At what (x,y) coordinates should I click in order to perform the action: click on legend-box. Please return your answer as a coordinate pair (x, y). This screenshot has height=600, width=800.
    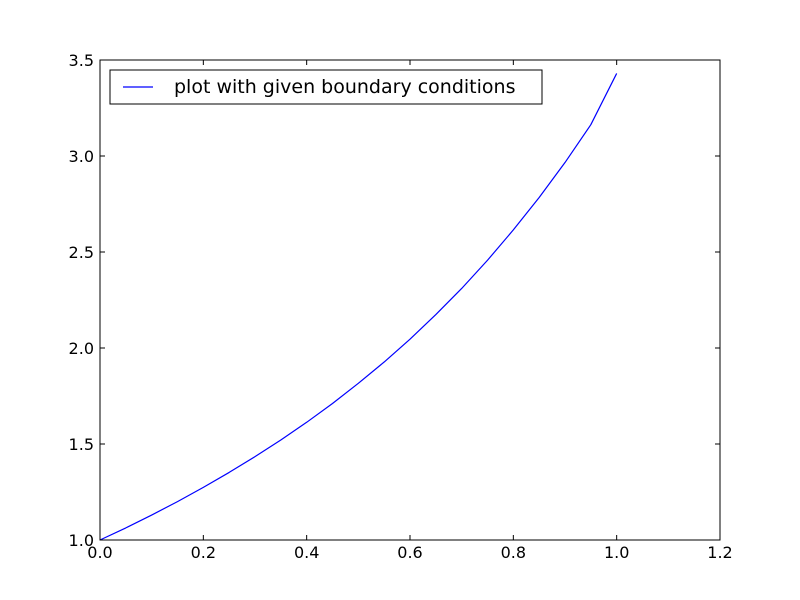
    Looking at the image, I should click on (326, 87).